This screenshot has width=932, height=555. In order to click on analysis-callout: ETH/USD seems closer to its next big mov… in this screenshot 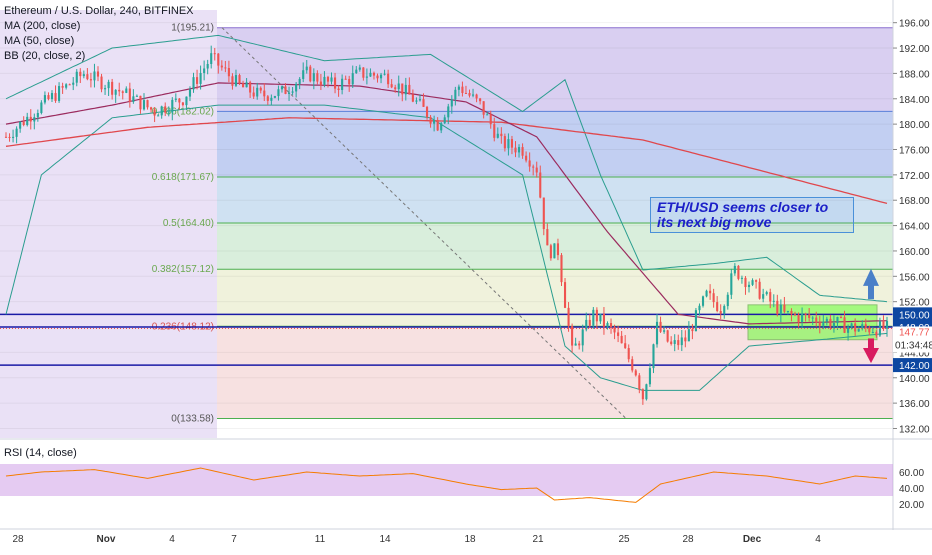, I will do `click(752, 215)`.